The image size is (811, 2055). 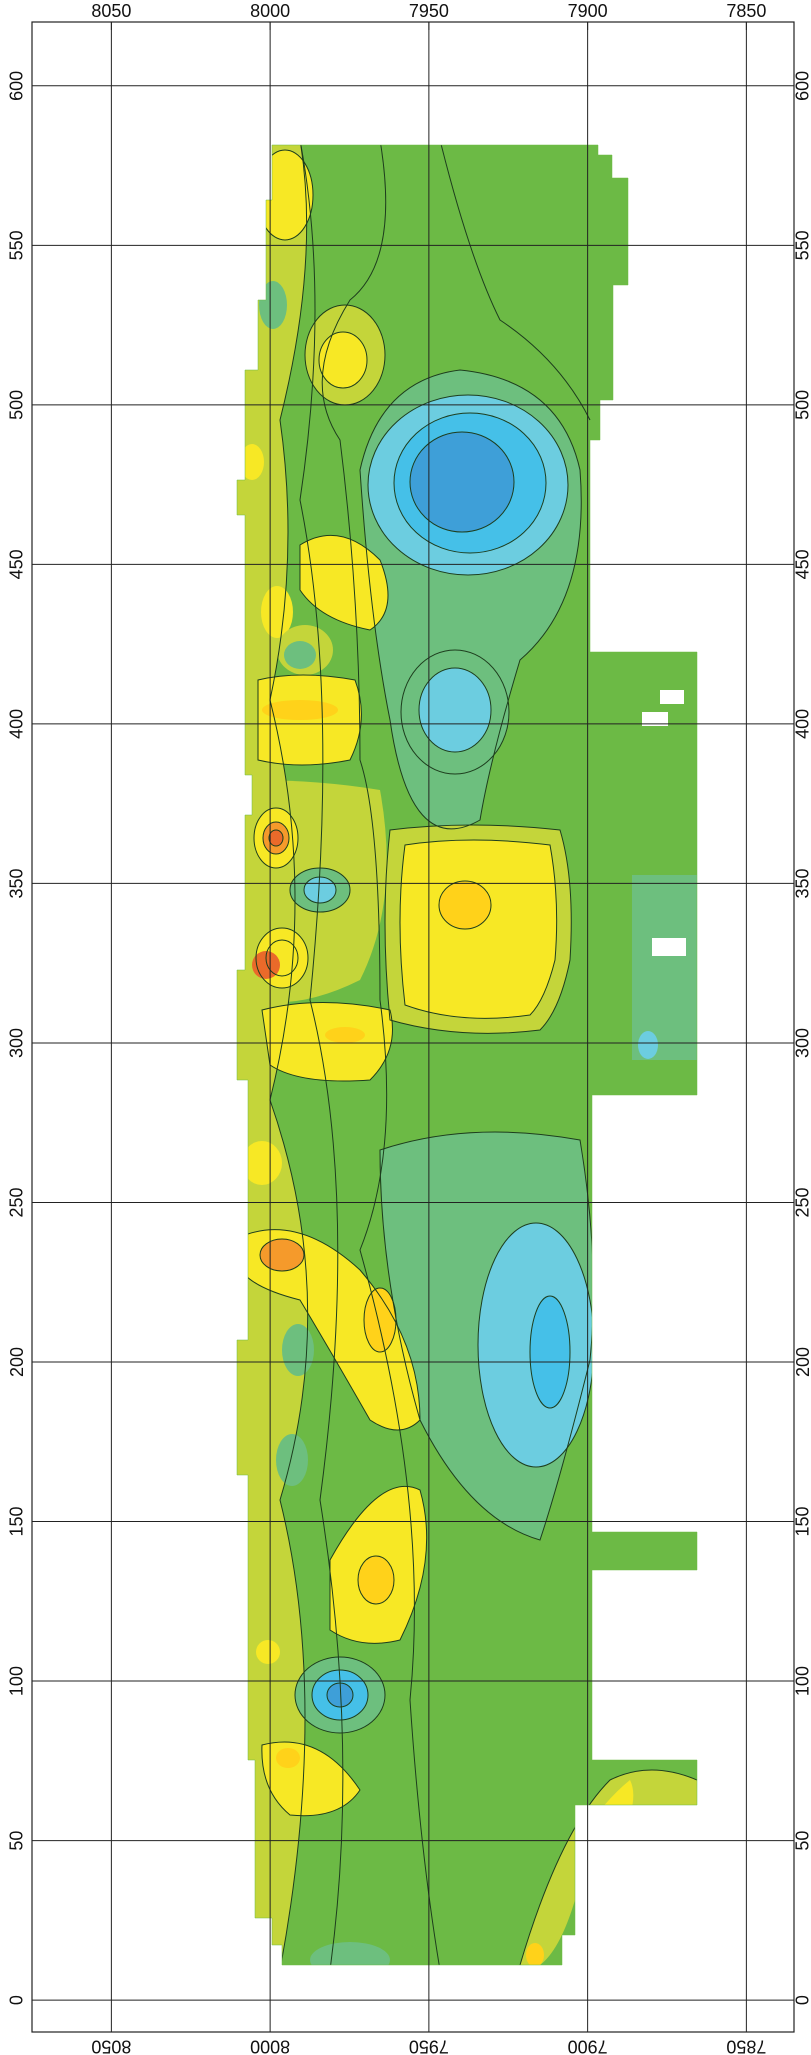 What do you see at coordinates (276, 838) in the screenshot?
I see `red-orange-zone` at bounding box center [276, 838].